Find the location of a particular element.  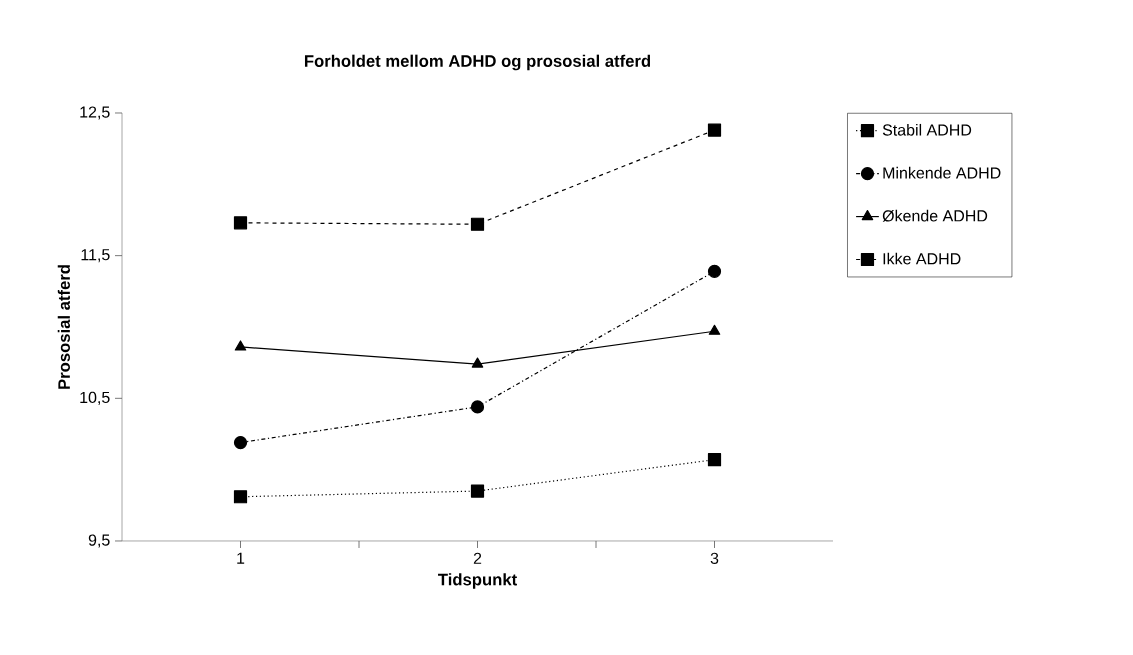

legend-label: Stabil ADHD is located at coordinates (927, 129).